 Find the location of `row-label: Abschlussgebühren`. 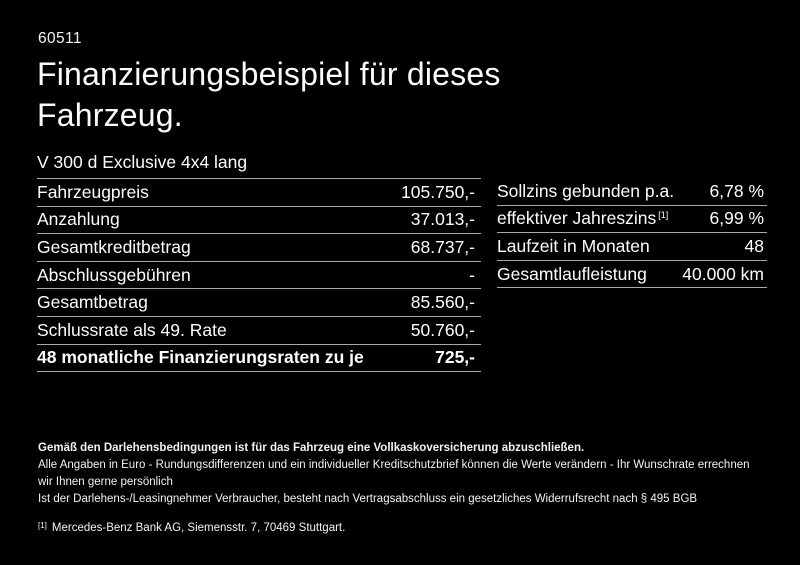

row-label: Abschlussgebühren is located at coordinates (114, 274).